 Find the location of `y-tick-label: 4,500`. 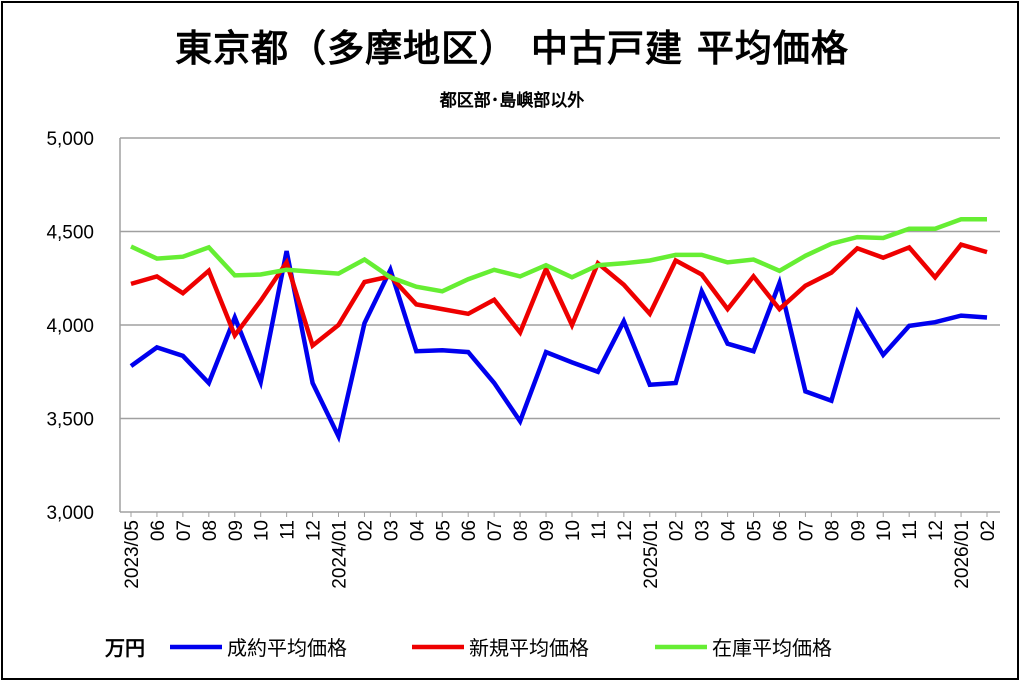

y-tick-label: 4,500 is located at coordinates (70, 233).